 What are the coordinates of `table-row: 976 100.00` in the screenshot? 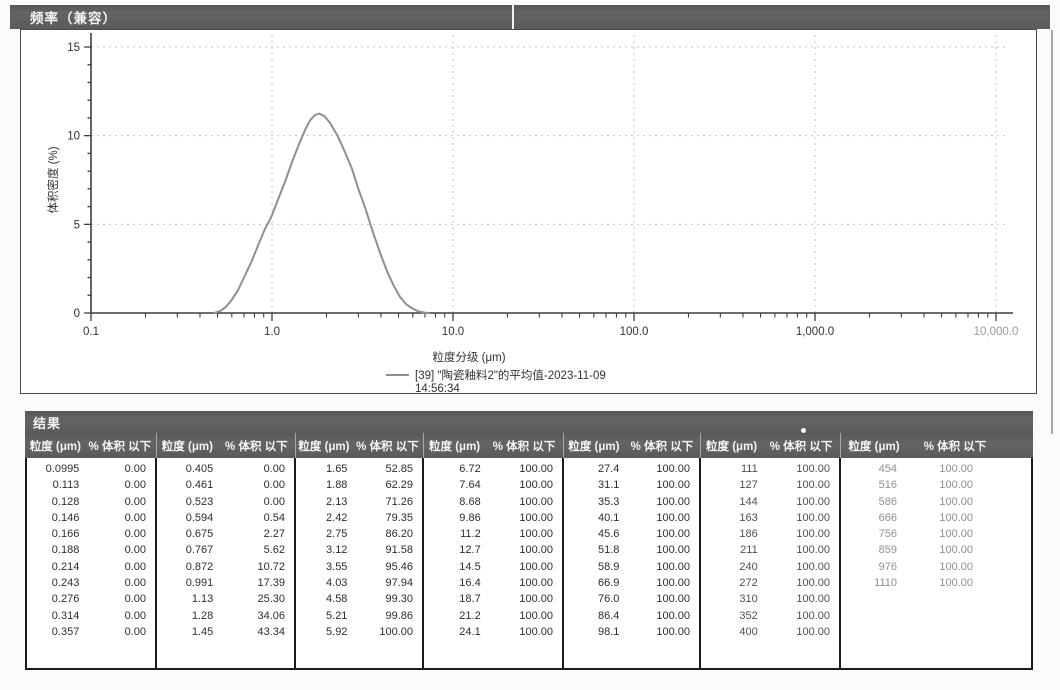 It's located at (936, 567).